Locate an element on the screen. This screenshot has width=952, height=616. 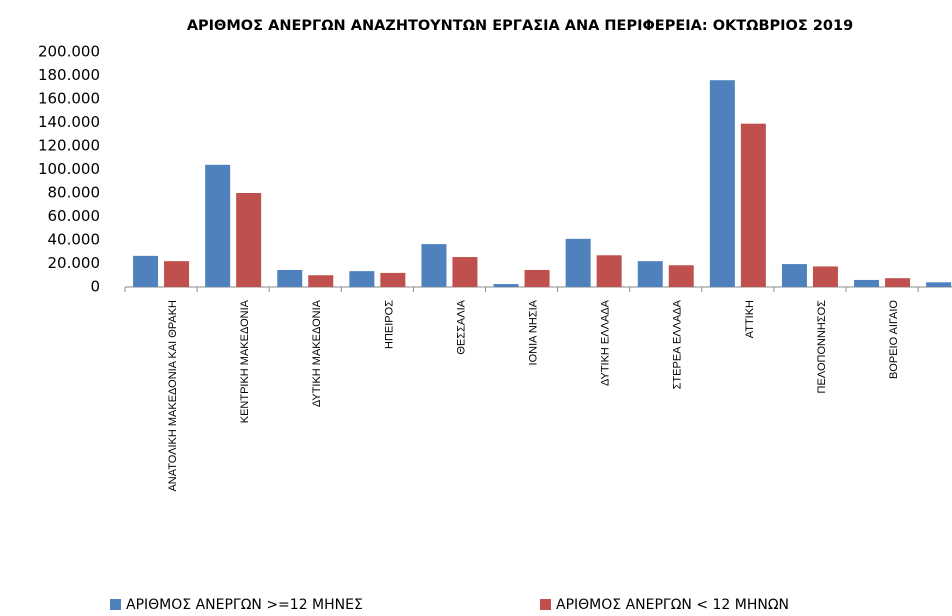
y-tick-label: 180.000 is located at coordinates (69, 75).